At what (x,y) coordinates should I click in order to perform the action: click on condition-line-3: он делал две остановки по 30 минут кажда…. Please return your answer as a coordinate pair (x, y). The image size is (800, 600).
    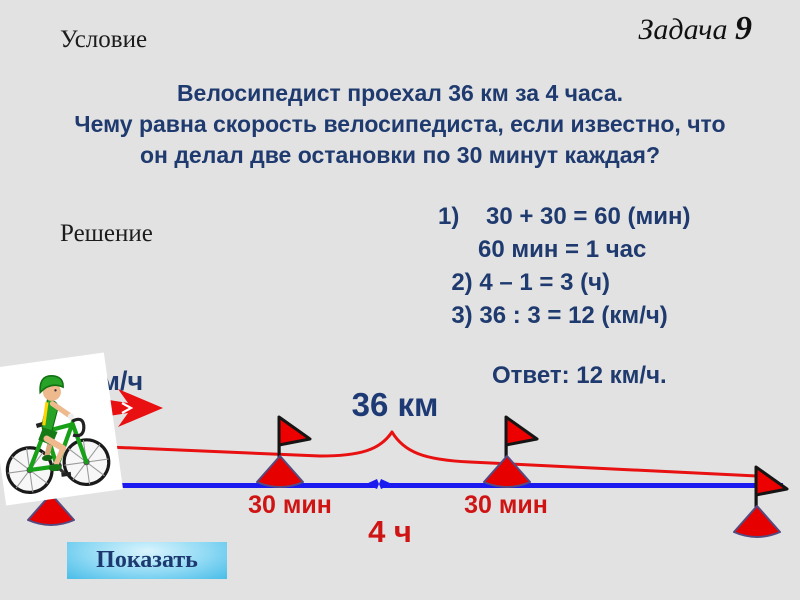
    Looking at the image, I should click on (399, 155).